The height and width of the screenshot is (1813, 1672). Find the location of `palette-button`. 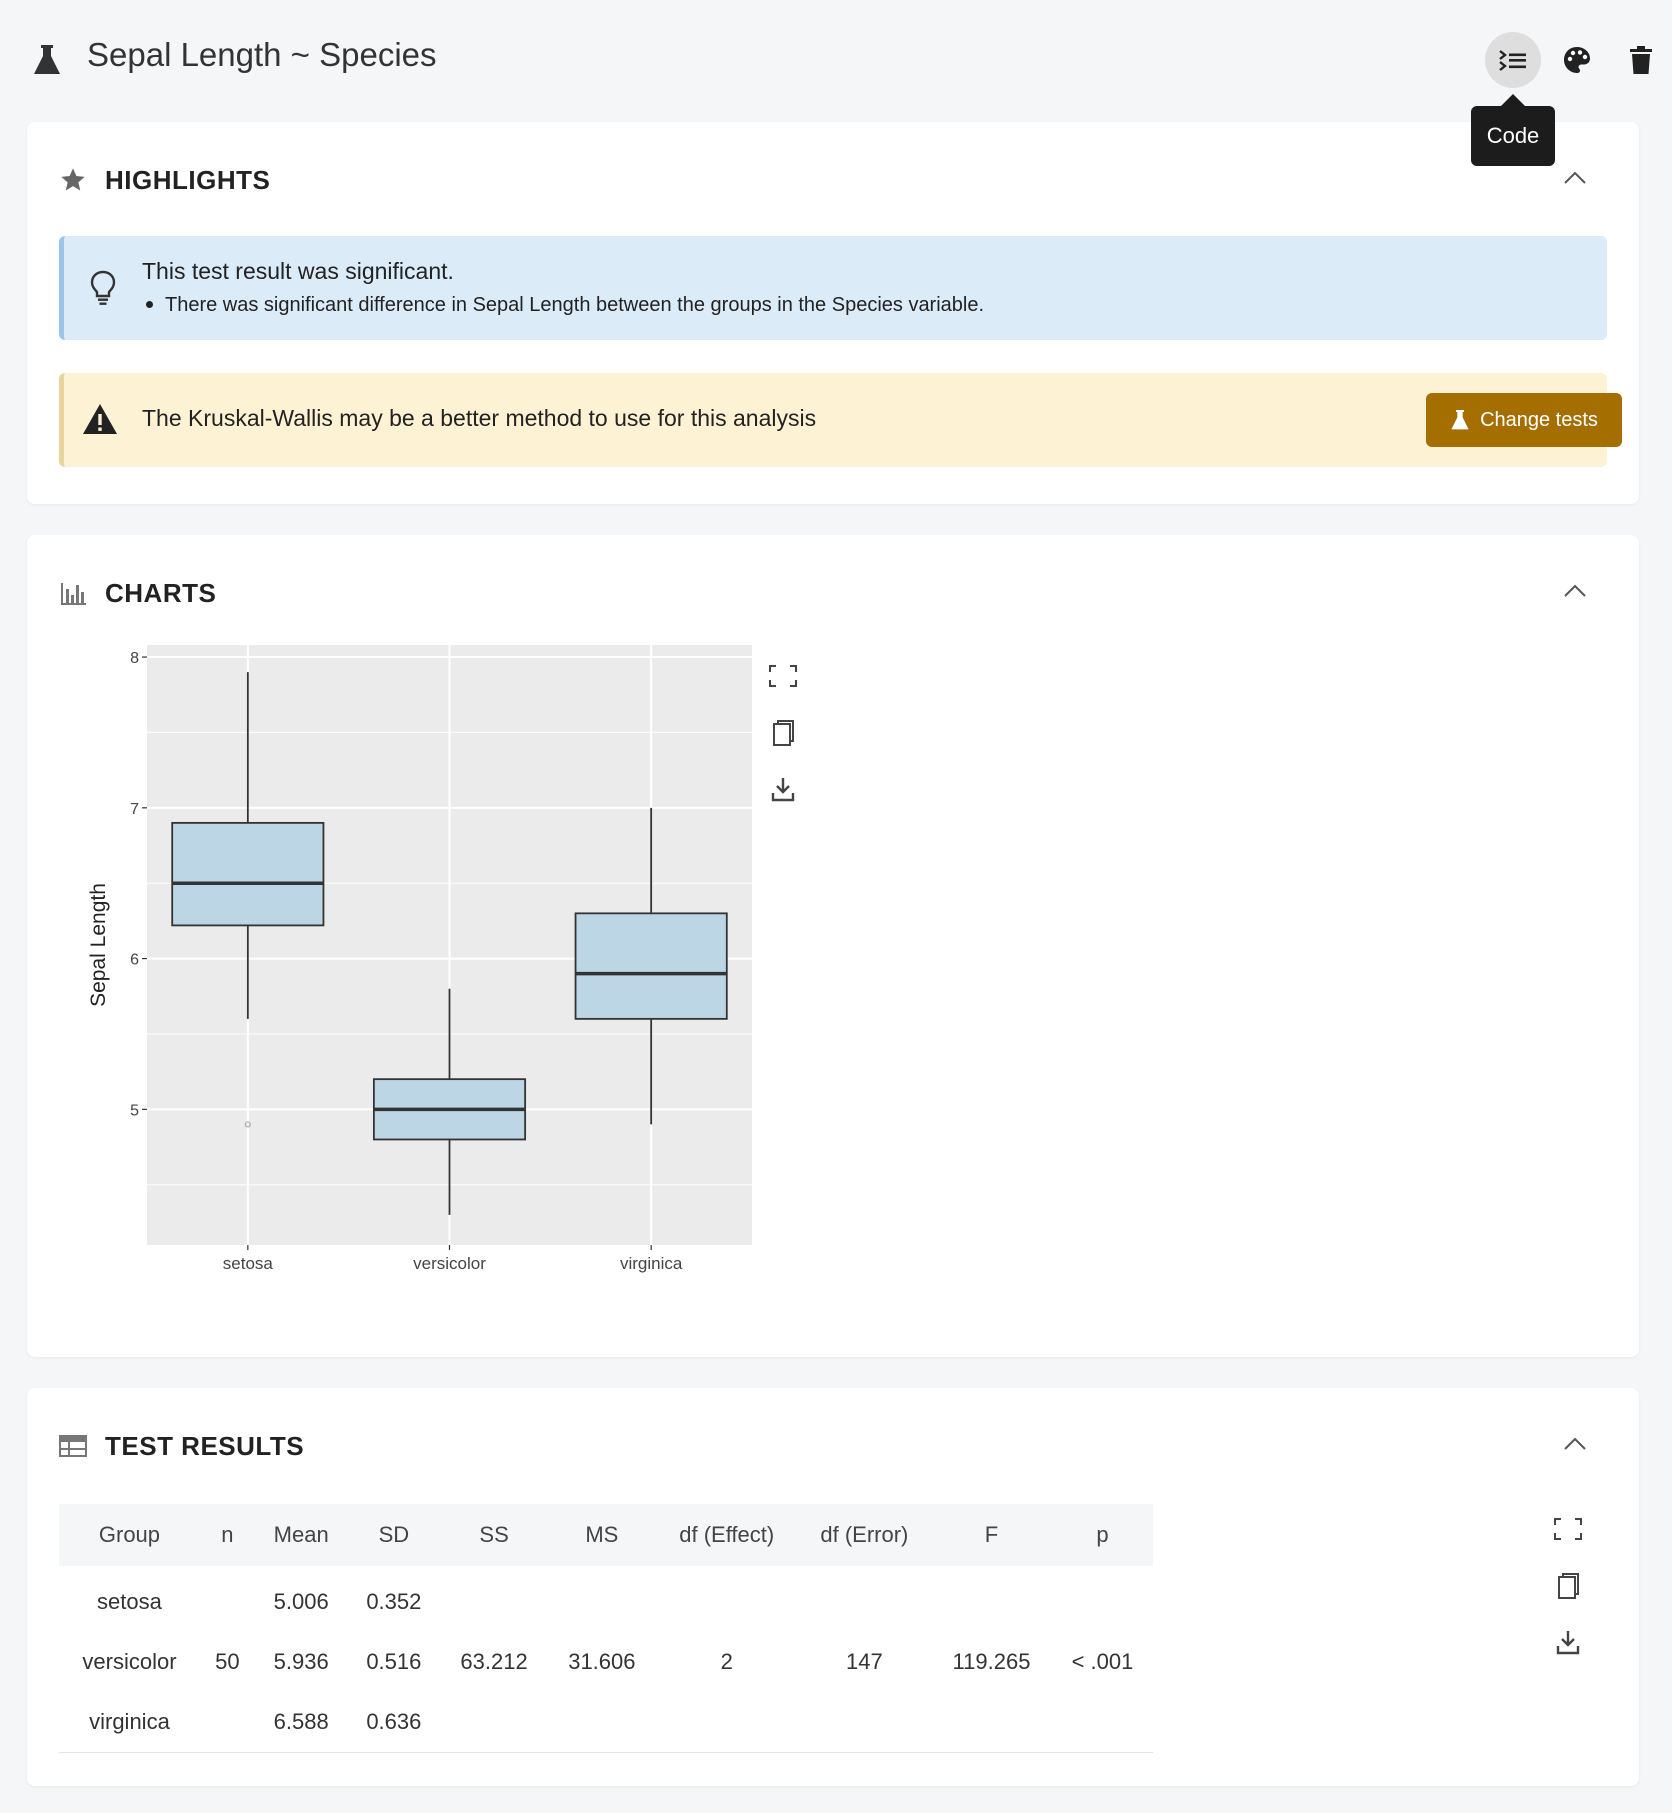

palette-button is located at coordinates (1577, 60).